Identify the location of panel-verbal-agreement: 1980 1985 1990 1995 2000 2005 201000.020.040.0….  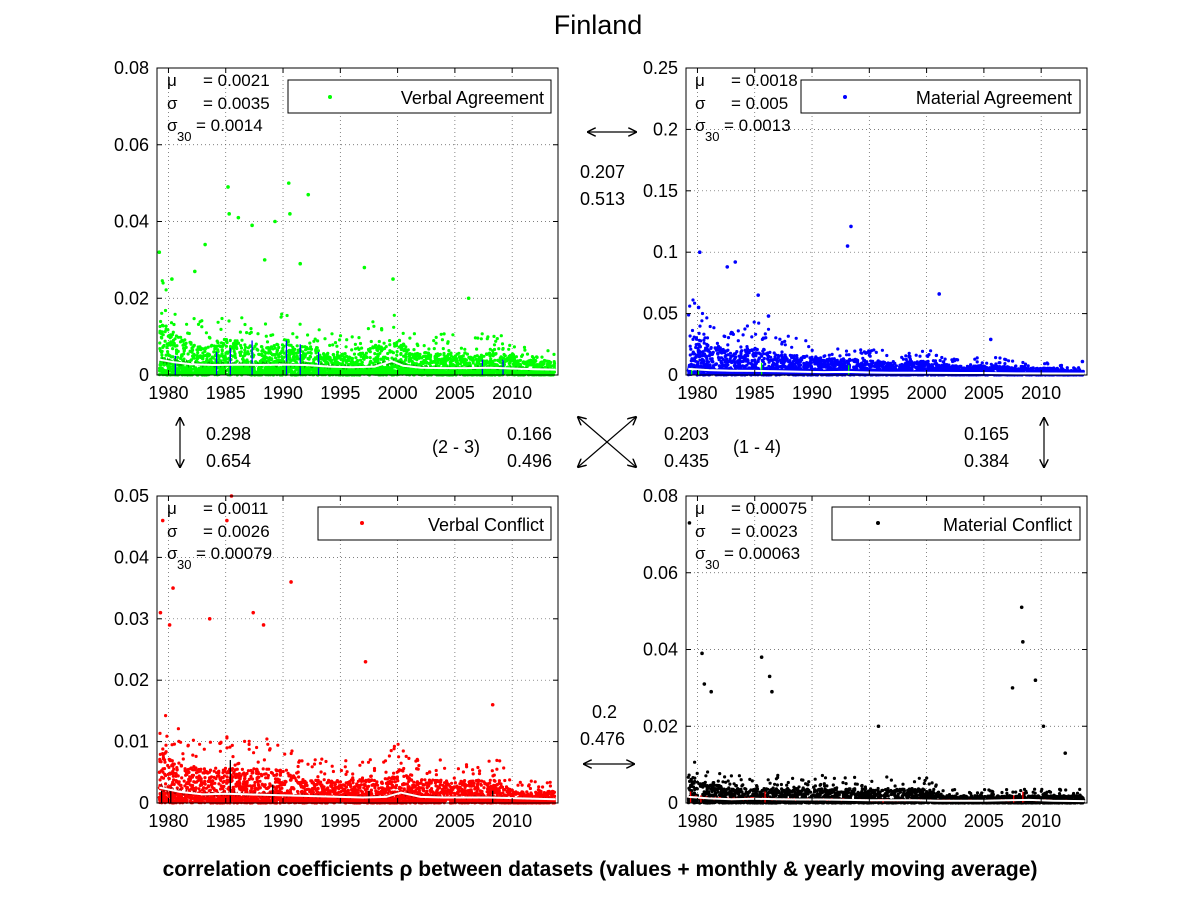
(336, 230).